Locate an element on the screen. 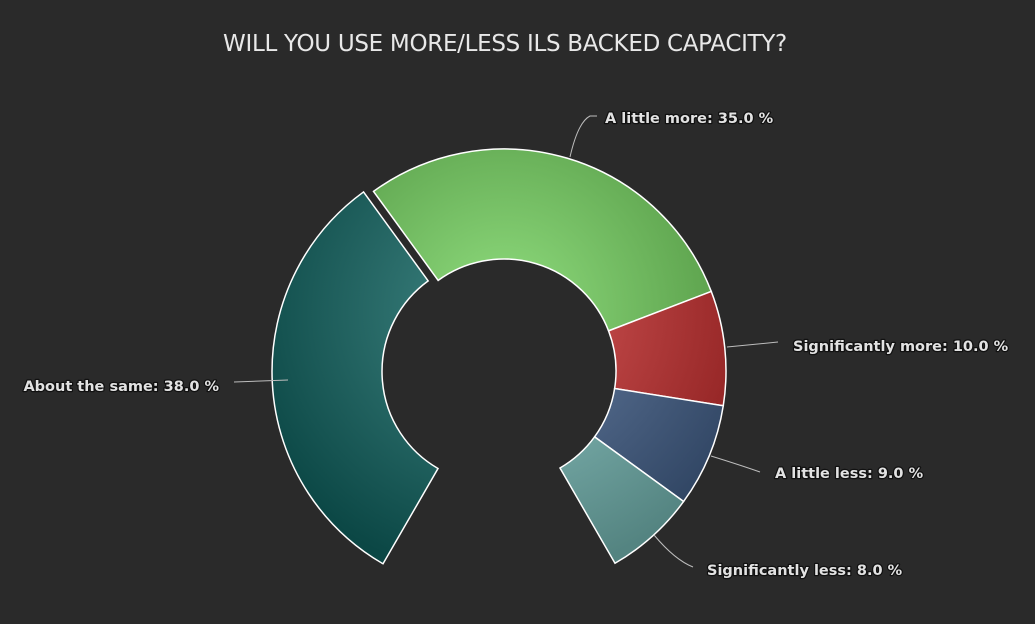  data-label: Significantly more: 10.0 % is located at coordinates (901, 347).